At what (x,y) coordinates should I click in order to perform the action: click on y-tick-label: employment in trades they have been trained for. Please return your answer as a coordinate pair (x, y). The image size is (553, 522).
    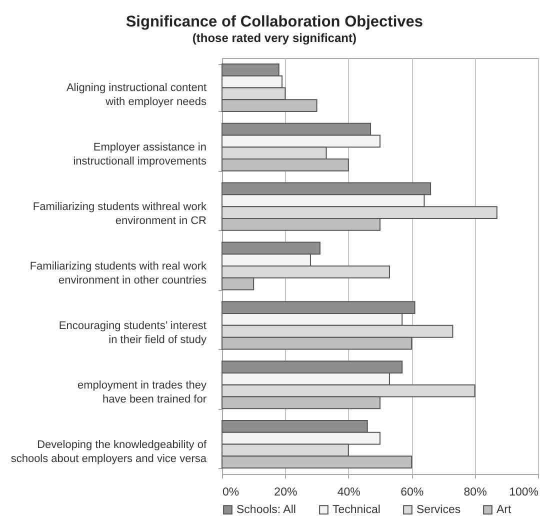
    Looking at the image, I should click on (142, 392).